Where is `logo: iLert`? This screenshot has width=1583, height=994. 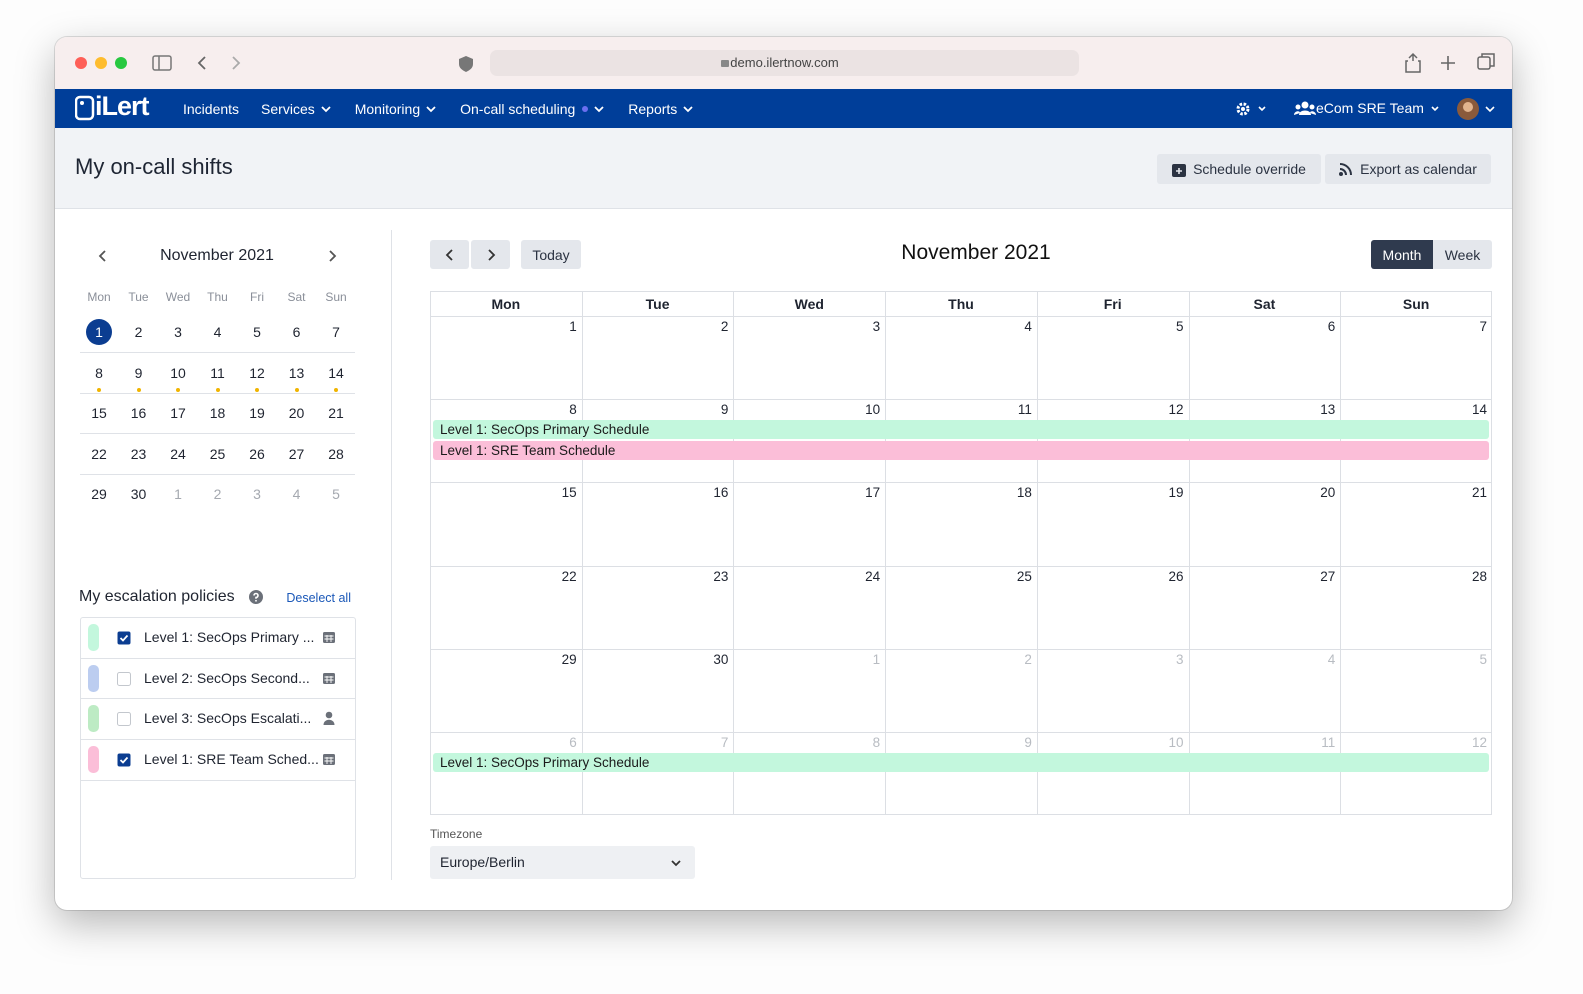 logo: iLert is located at coordinates (122, 106).